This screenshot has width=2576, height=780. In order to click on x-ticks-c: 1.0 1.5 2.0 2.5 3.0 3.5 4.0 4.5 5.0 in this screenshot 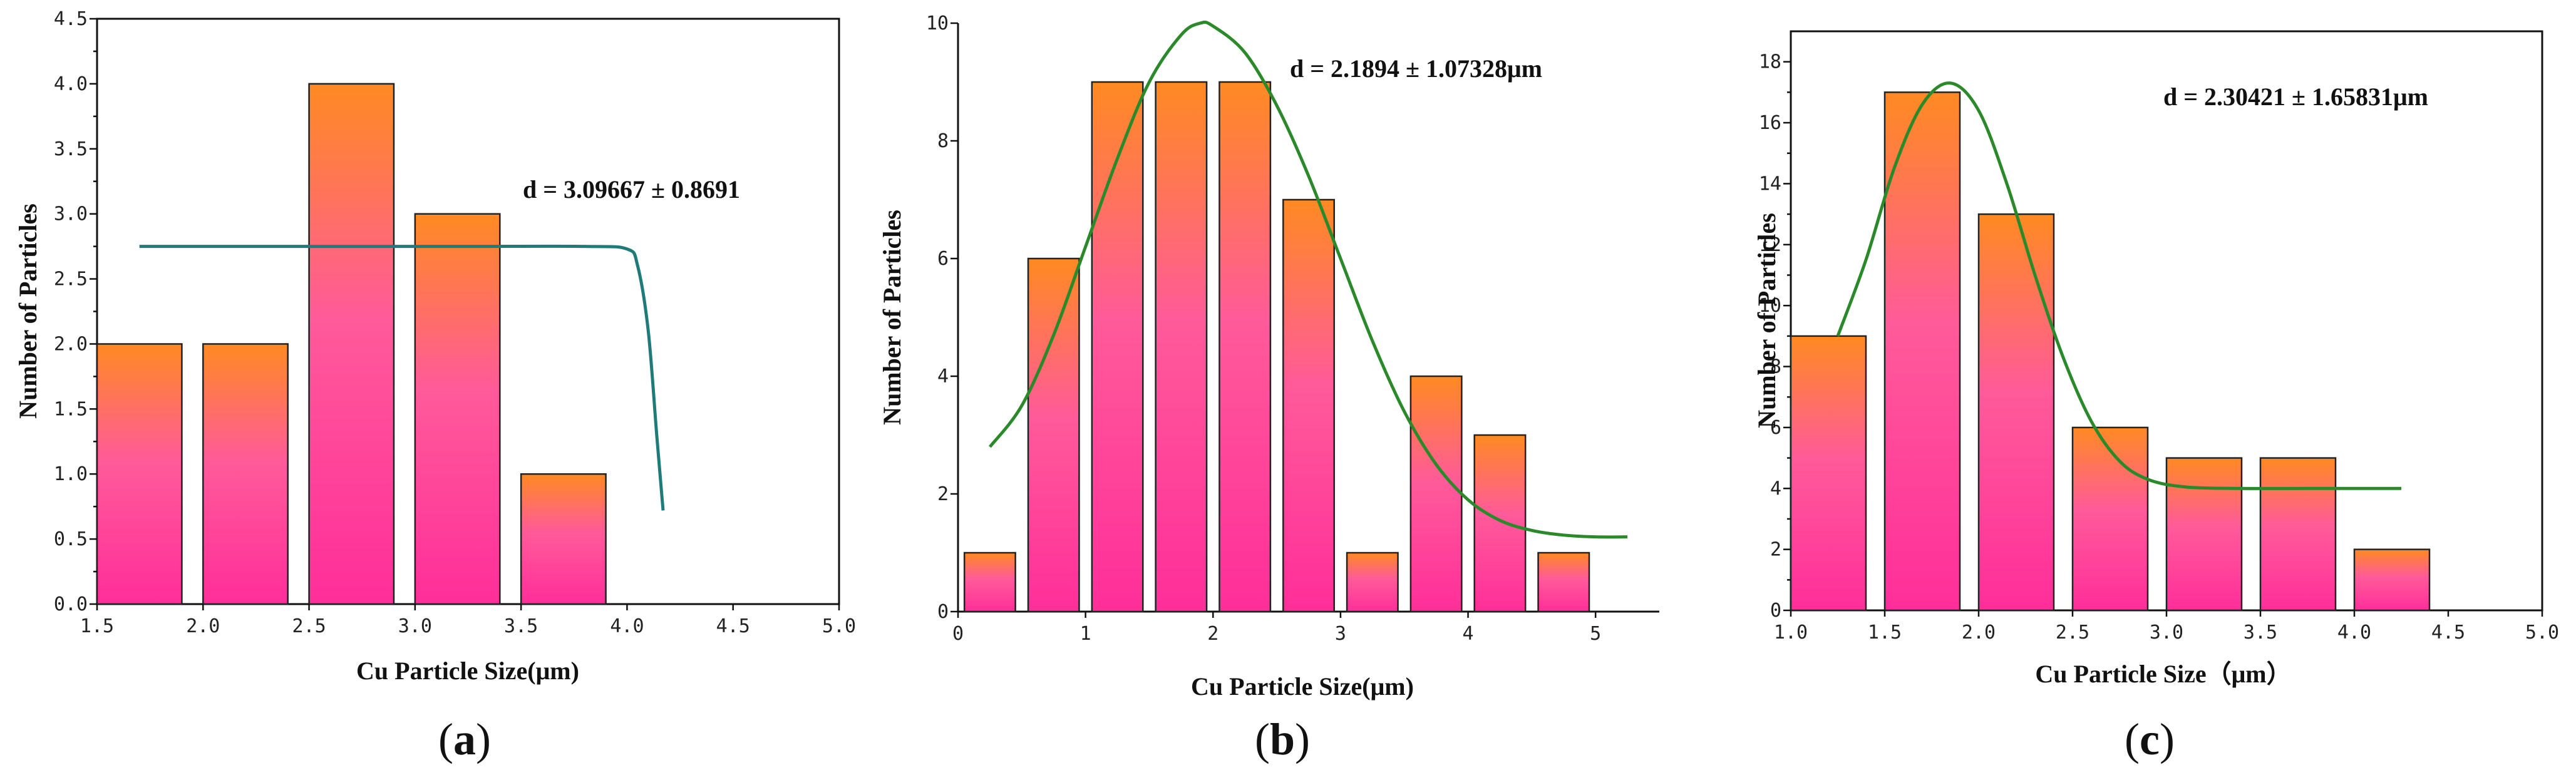, I will do `click(2166, 627)`.